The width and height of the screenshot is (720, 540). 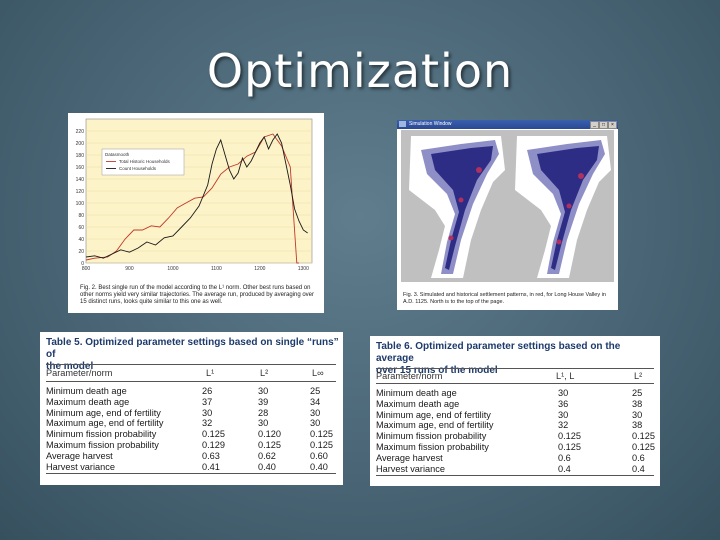 I want to click on table6-cell: Minimum fission probability, so click(x=431, y=436).